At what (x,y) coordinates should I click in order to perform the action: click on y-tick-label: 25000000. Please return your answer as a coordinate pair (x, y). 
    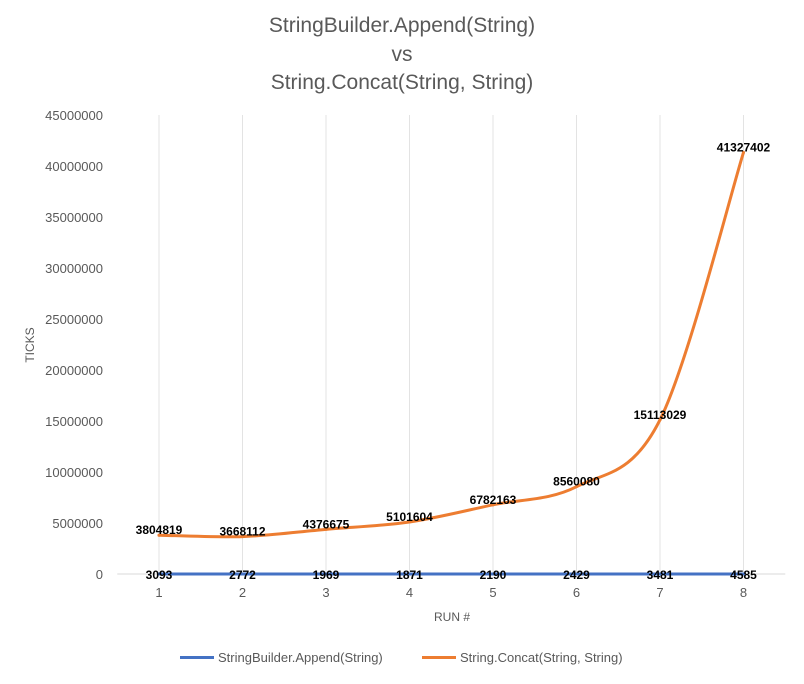
    Looking at the image, I should click on (74, 319).